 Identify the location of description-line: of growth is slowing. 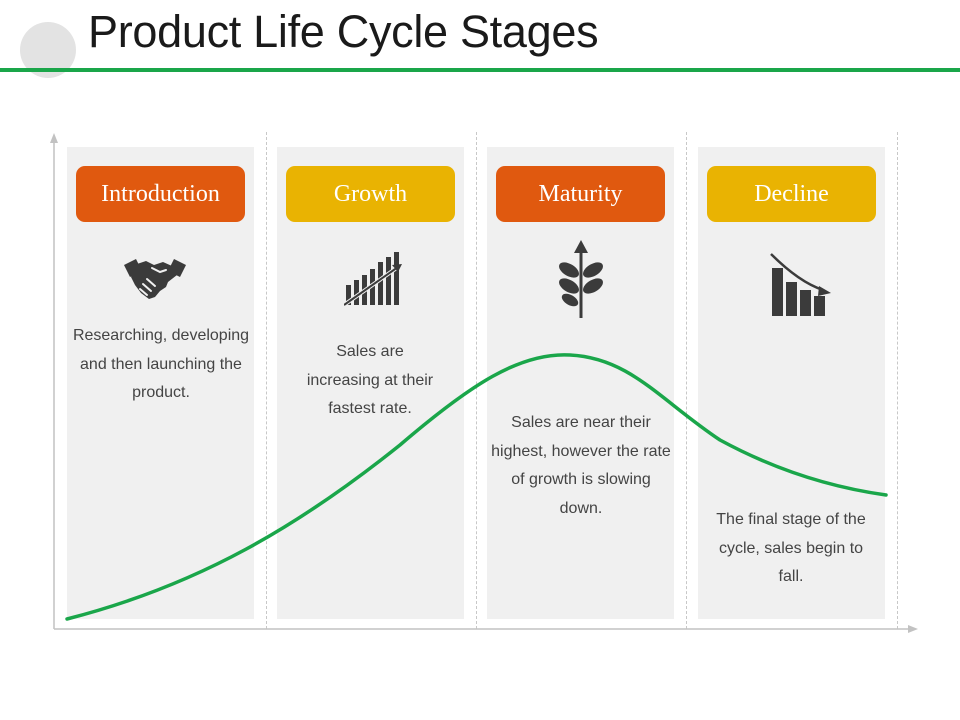
(581, 479).